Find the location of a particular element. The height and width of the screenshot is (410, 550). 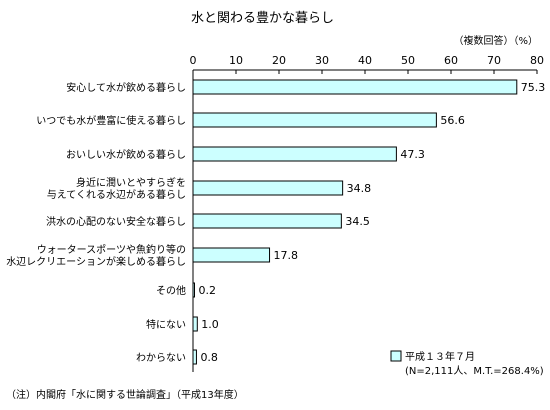

value-label: 47.3 is located at coordinates (412, 154).